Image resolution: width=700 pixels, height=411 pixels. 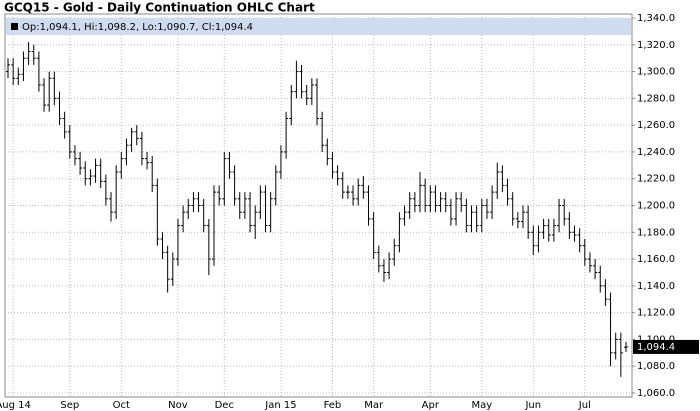 I want to click on x-tick-label: Apr, so click(x=431, y=405).